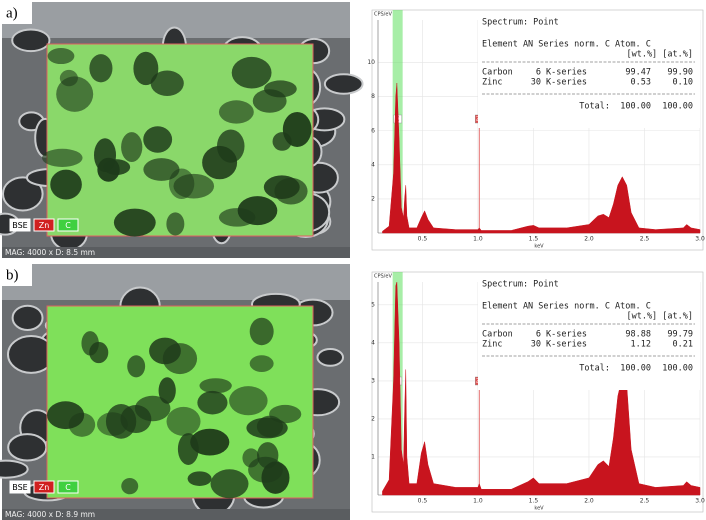 Image resolution: width=706 pixels, height=520 pixels. I want to click on image-top-band, so click(176, 282).